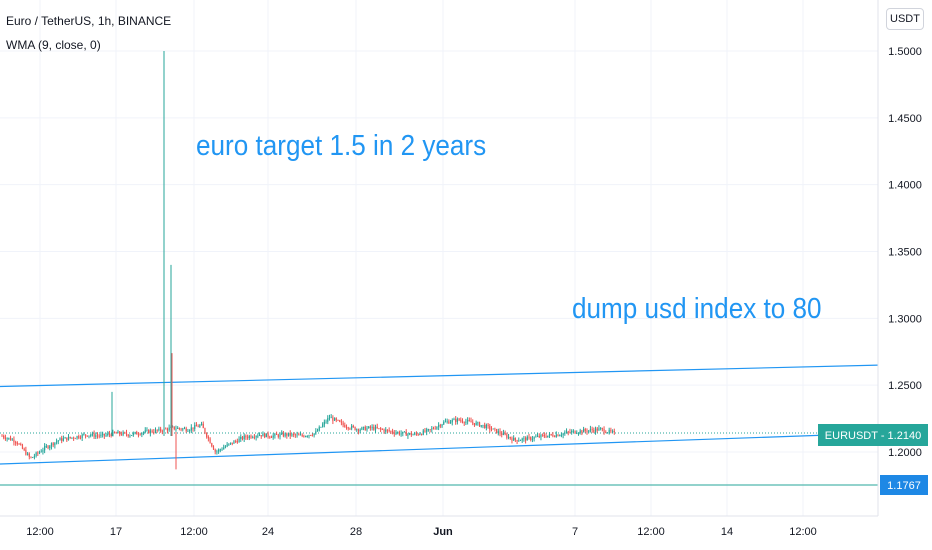 Image resolution: width=932 pixels, height=550 pixels. I want to click on annotation-dump-usd: dump usd index to 80, so click(697, 309).